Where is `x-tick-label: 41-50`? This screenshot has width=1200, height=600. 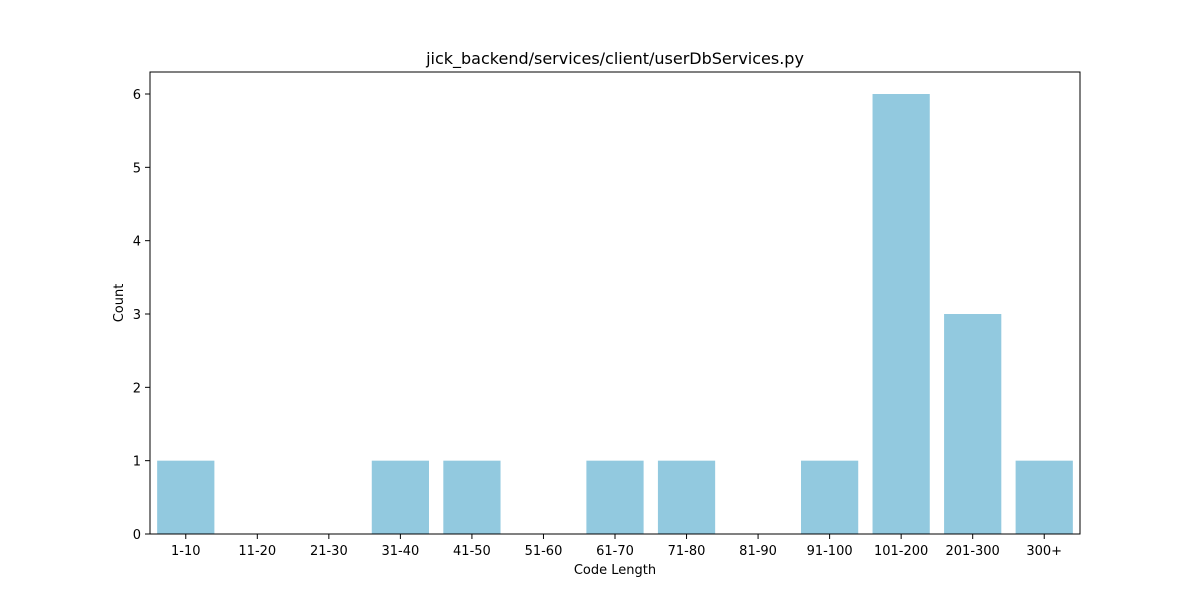 x-tick-label: 41-50 is located at coordinates (472, 551).